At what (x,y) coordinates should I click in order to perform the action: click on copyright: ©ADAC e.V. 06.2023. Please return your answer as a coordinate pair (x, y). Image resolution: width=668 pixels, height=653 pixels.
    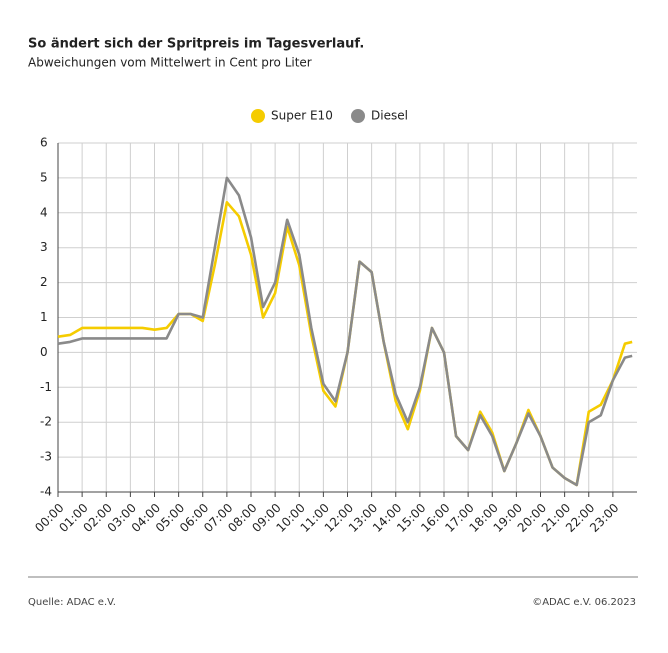
    Looking at the image, I should click on (584, 602).